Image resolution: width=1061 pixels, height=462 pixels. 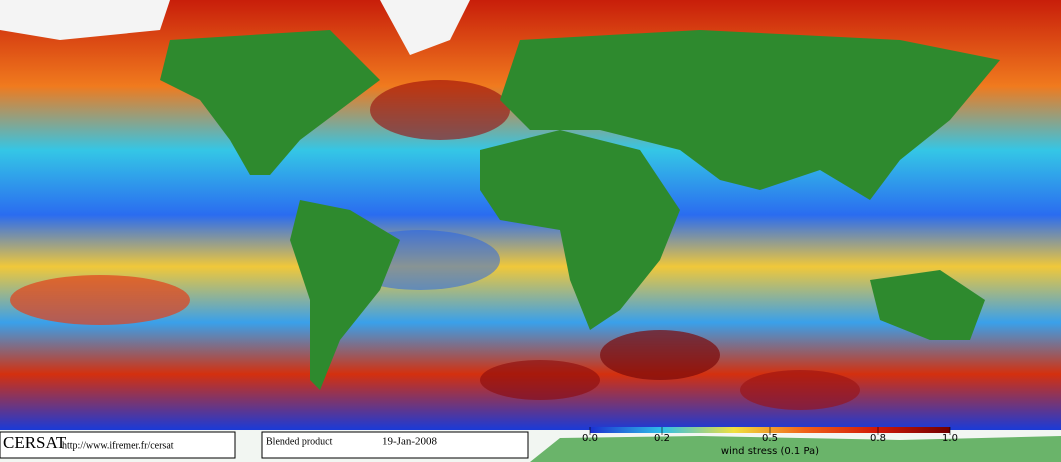 I want to click on antarctica-relief, so click(x=795, y=449).